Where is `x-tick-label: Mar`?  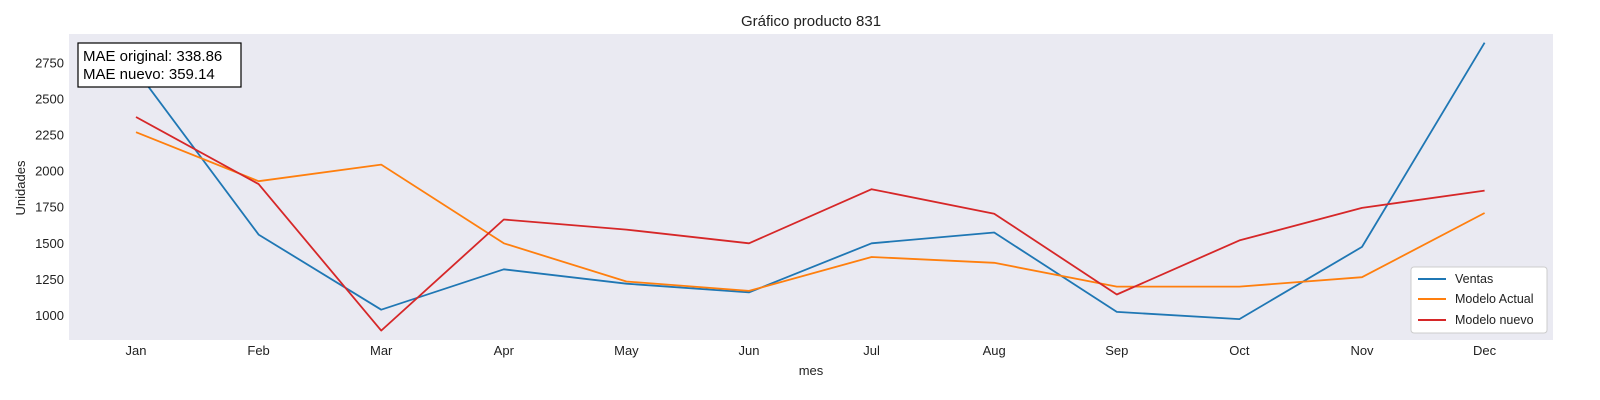 x-tick-label: Mar is located at coordinates (381, 350).